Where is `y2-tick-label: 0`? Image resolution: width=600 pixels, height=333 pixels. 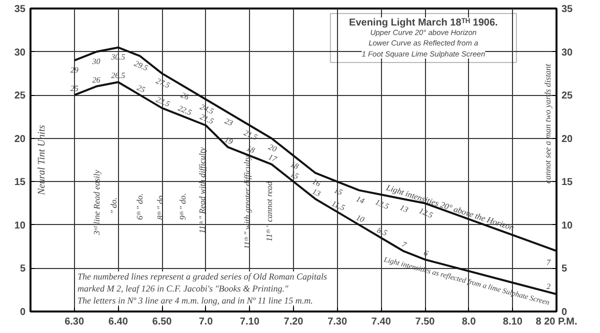 y2-tick-label: 0 is located at coordinates (565, 312).